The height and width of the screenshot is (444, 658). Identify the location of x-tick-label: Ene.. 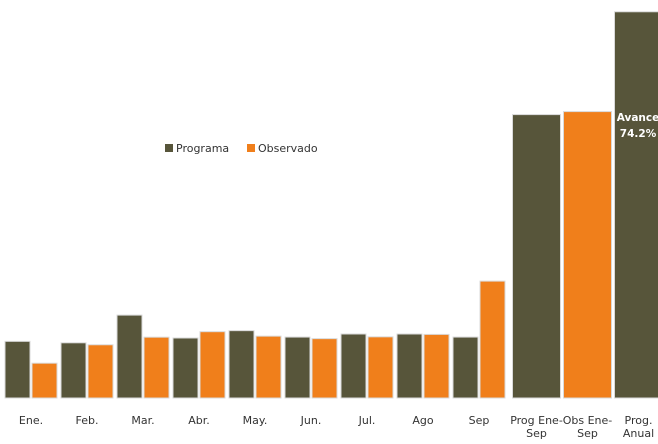
(31, 420).